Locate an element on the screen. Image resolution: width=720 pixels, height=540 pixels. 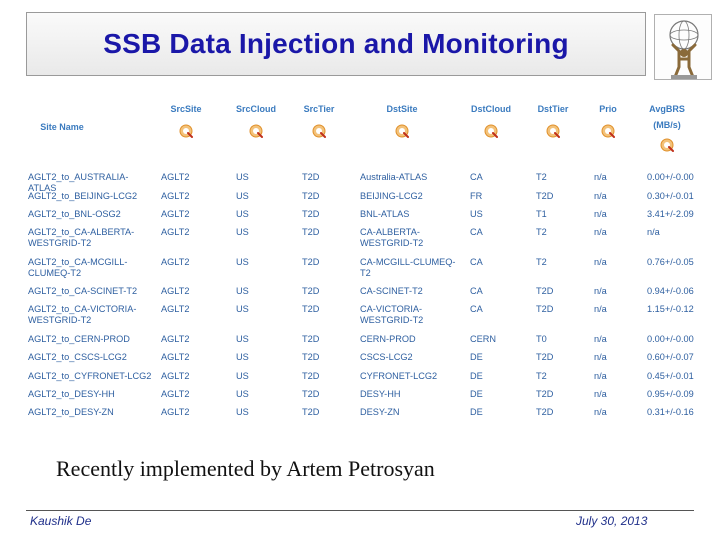
cell-dstcloud: US is located at coordinates (476, 214).